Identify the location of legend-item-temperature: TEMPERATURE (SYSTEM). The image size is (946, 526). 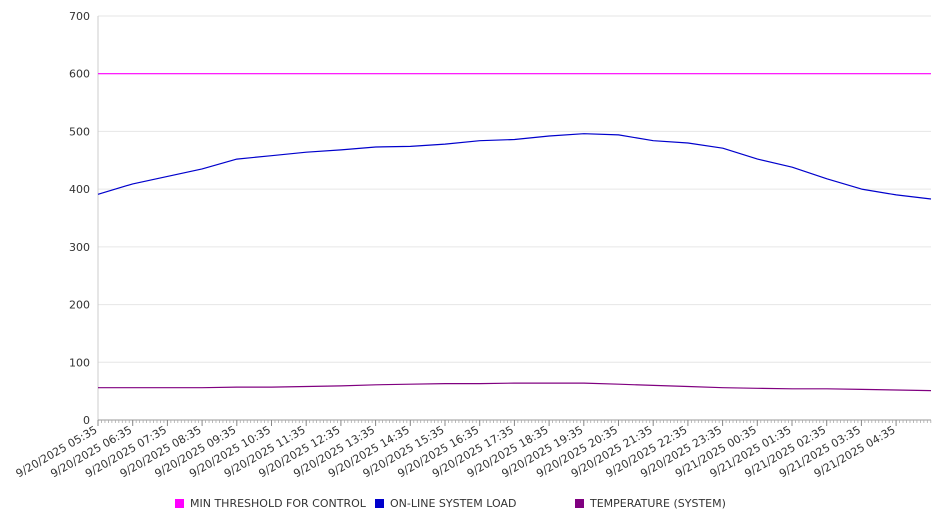
(650, 503).